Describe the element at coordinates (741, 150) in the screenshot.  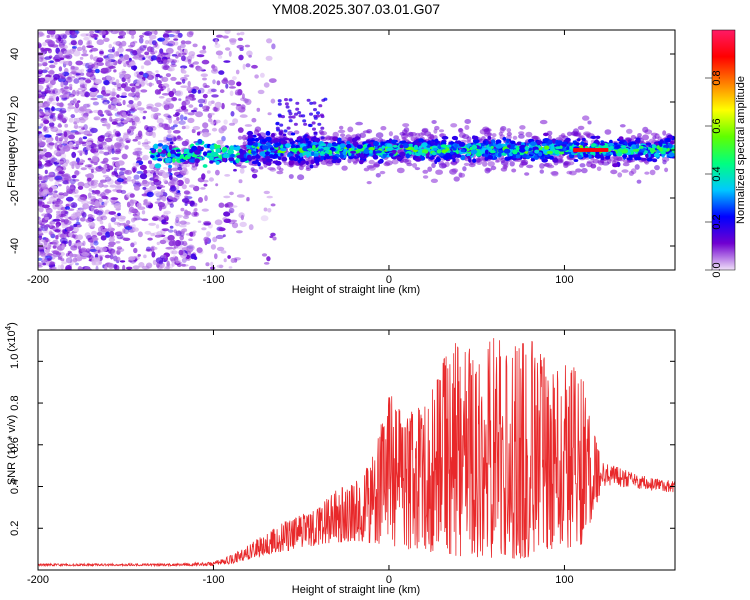
I see `colorbar-label: Normalized spectral amplitude` at that location.